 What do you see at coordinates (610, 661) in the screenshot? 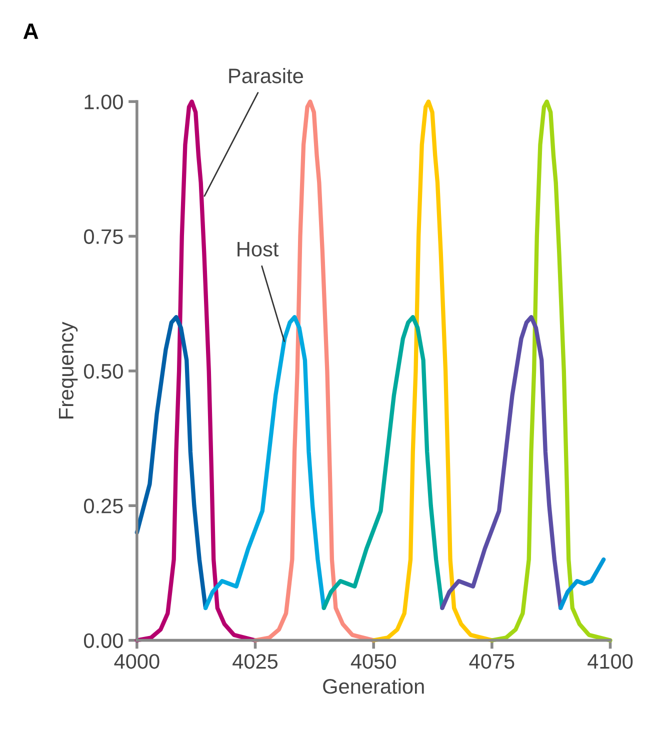
I see `x-tick-label: 4100` at bounding box center [610, 661].